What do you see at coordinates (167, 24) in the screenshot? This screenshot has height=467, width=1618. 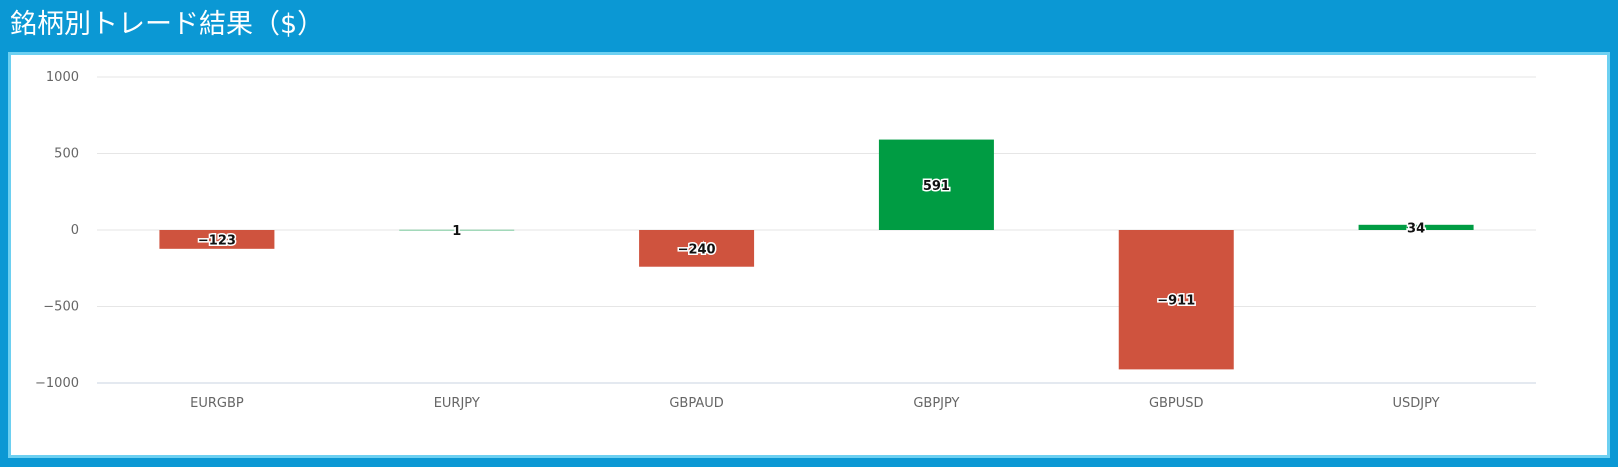 I see `chart-title: 銘柄別トレード結果（$）` at bounding box center [167, 24].